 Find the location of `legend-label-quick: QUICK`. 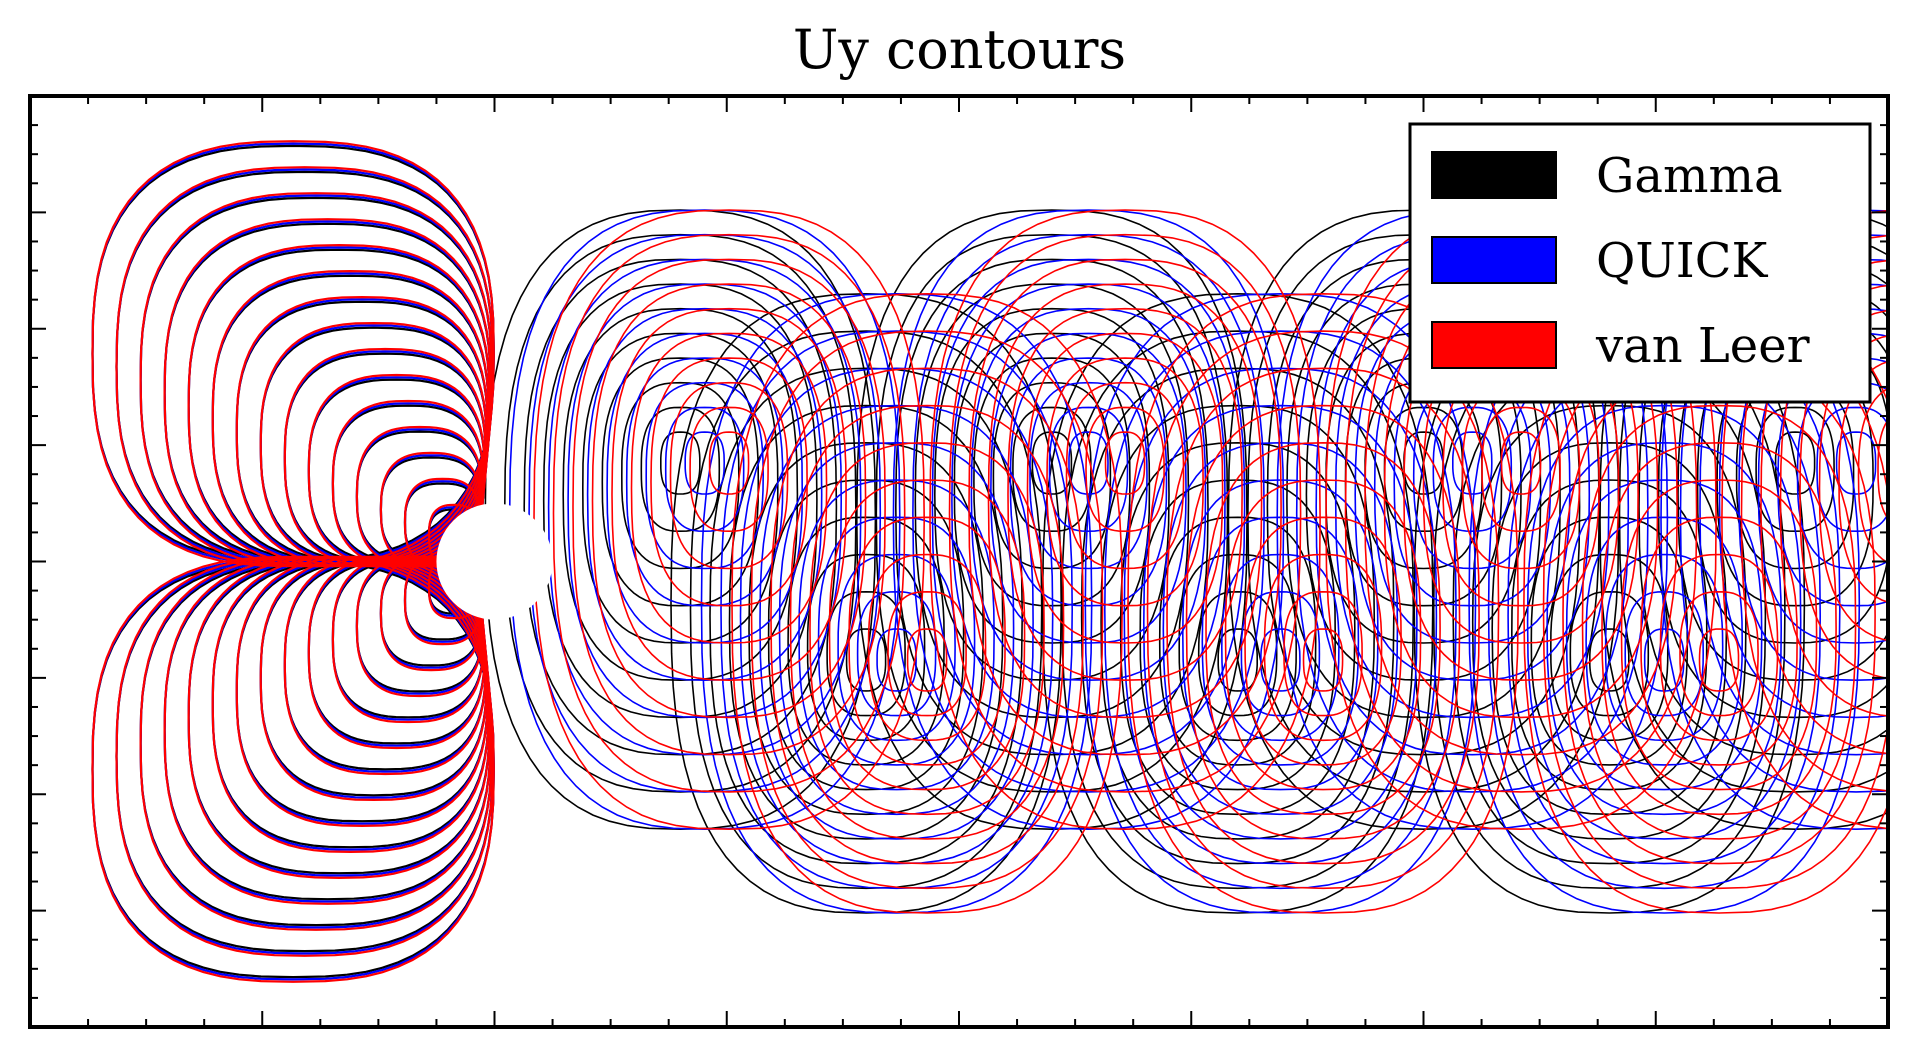

legend-label-quick: QUICK is located at coordinates (1682, 261).